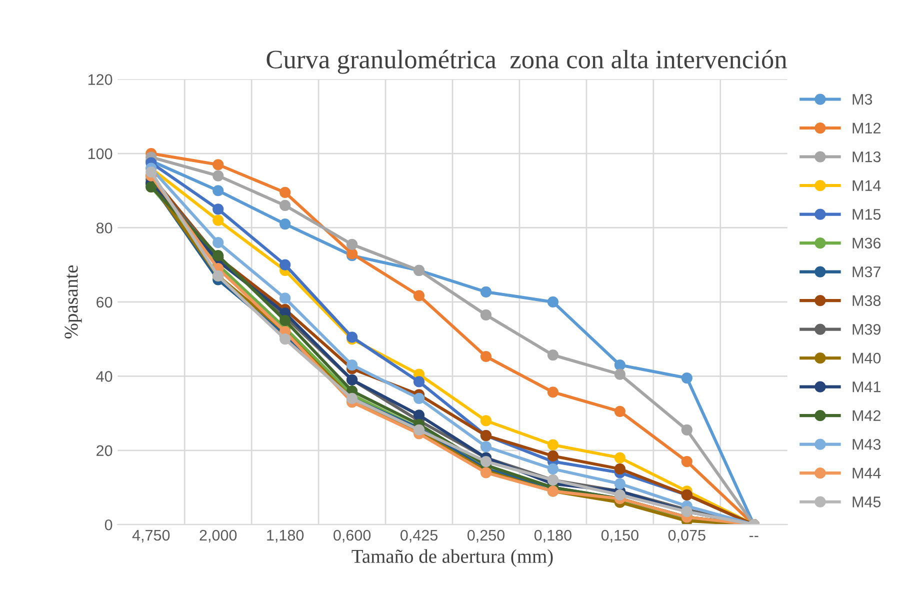 The width and height of the screenshot is (905, 610). I want to click on legend-label: M39, so click(866, 329).